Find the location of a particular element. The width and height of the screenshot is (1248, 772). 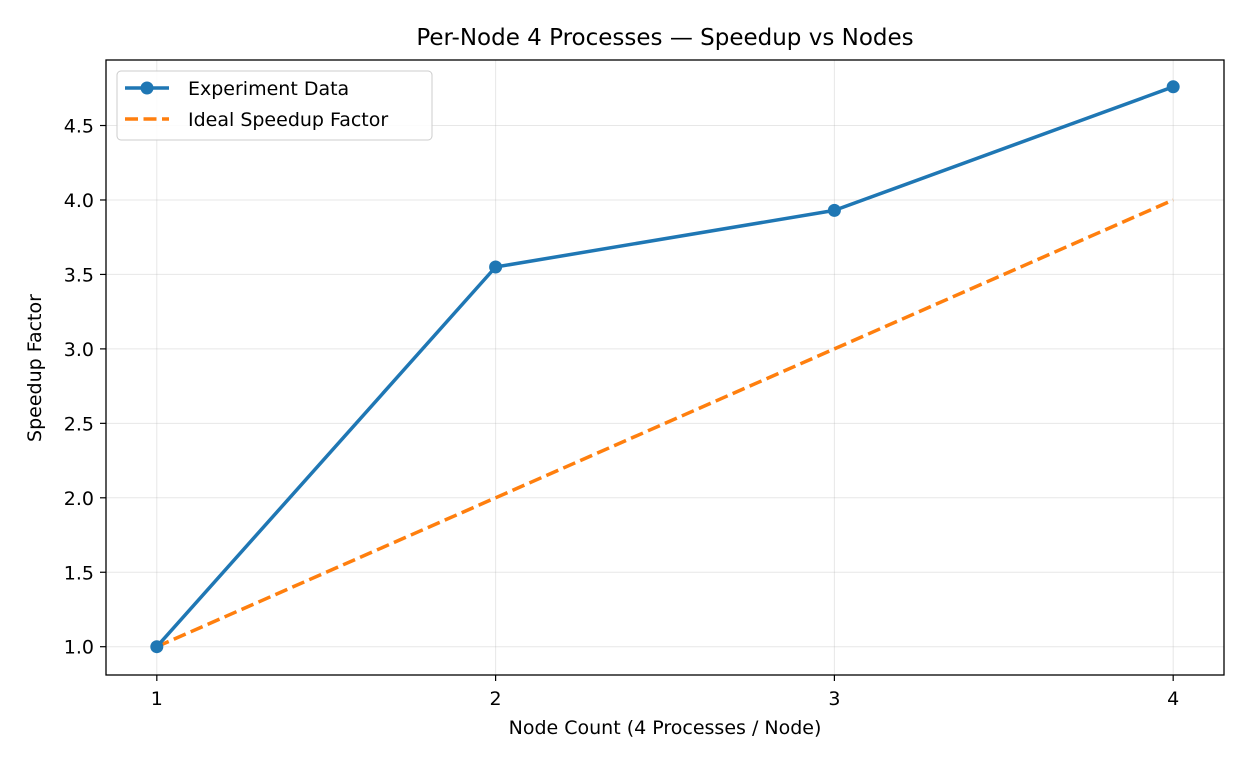

legend-marker-experiment-data is located at coordinates (147, 88).